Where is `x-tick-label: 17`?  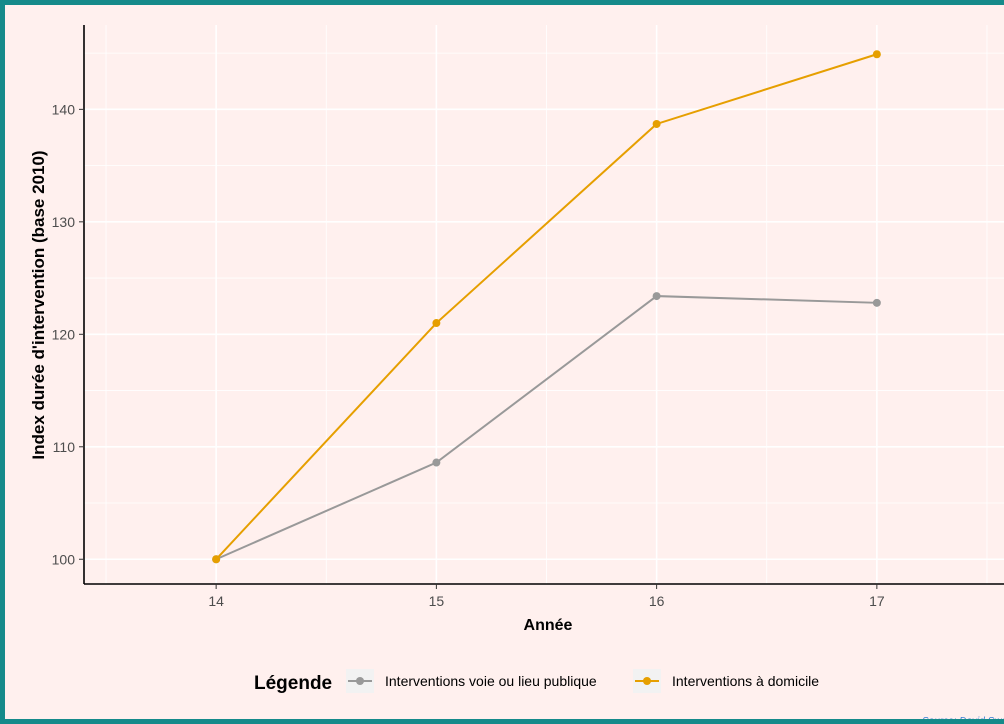
x-tick-label: 17 is located at coordinates (877, 601).